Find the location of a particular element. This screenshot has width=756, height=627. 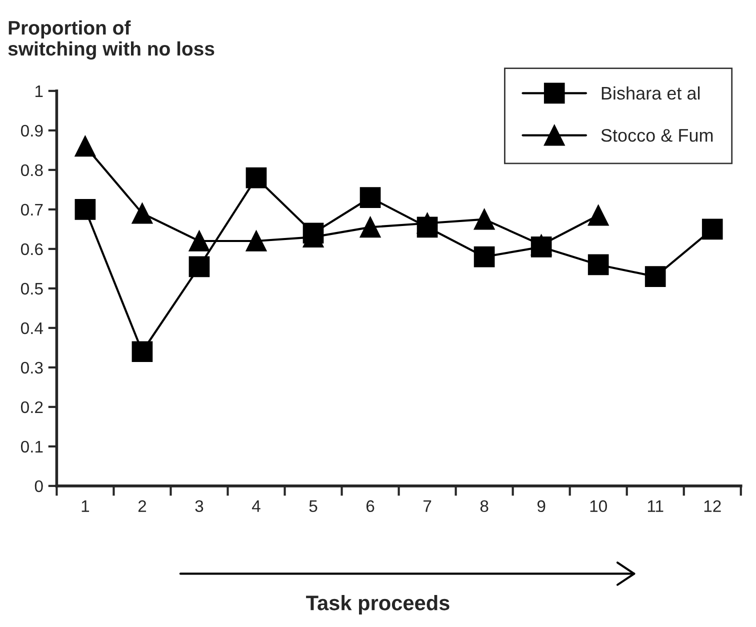

x-tick-label: 1 is located at coordinates (86, 506).